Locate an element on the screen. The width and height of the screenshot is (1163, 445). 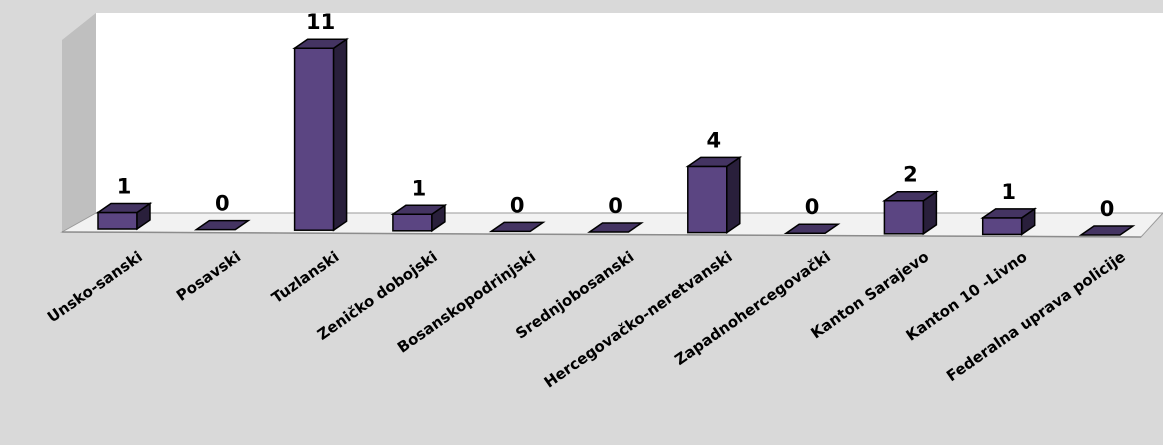
category-label: Hercegovačko-neretvanski is located at coordinates (638, 320).